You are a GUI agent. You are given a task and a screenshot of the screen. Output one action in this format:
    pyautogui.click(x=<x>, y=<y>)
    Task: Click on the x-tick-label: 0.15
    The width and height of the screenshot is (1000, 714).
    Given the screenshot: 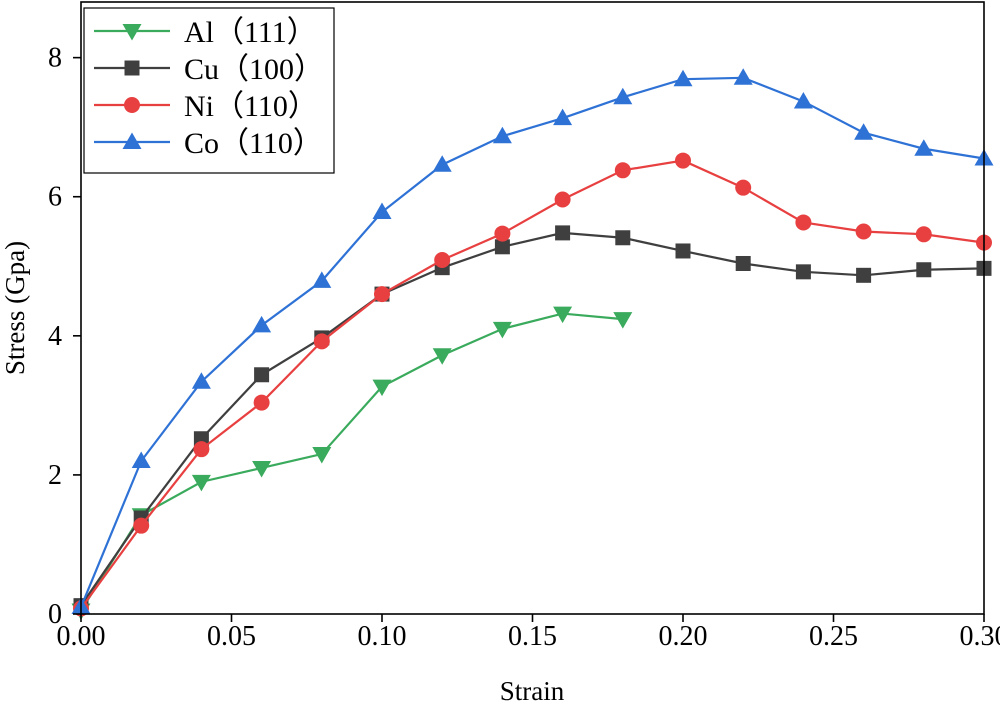 What is the action you would take?
    pyautogui.click(x=532, y=636)
    